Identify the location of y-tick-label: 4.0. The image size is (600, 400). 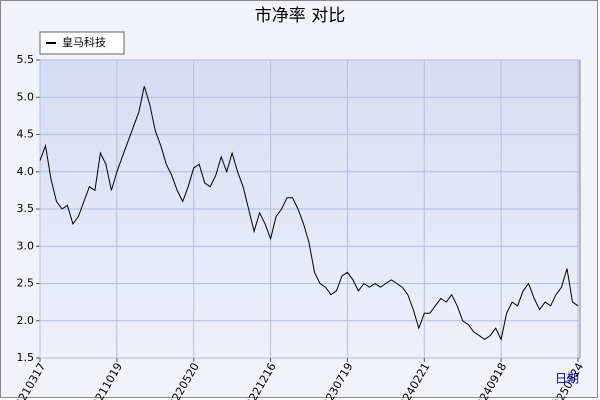
(26, 171).